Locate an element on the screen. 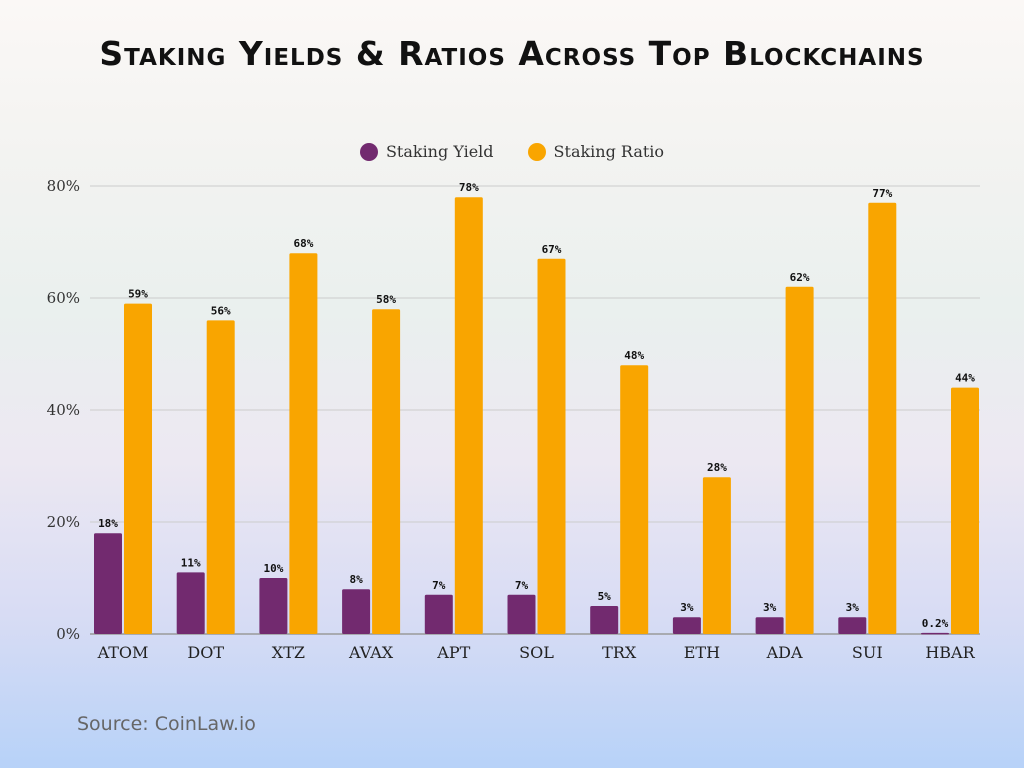 The width and height of the screenshot is (1024, 768). legend-label-ratio: Staking Ratio is located at coordinates (609, 151).